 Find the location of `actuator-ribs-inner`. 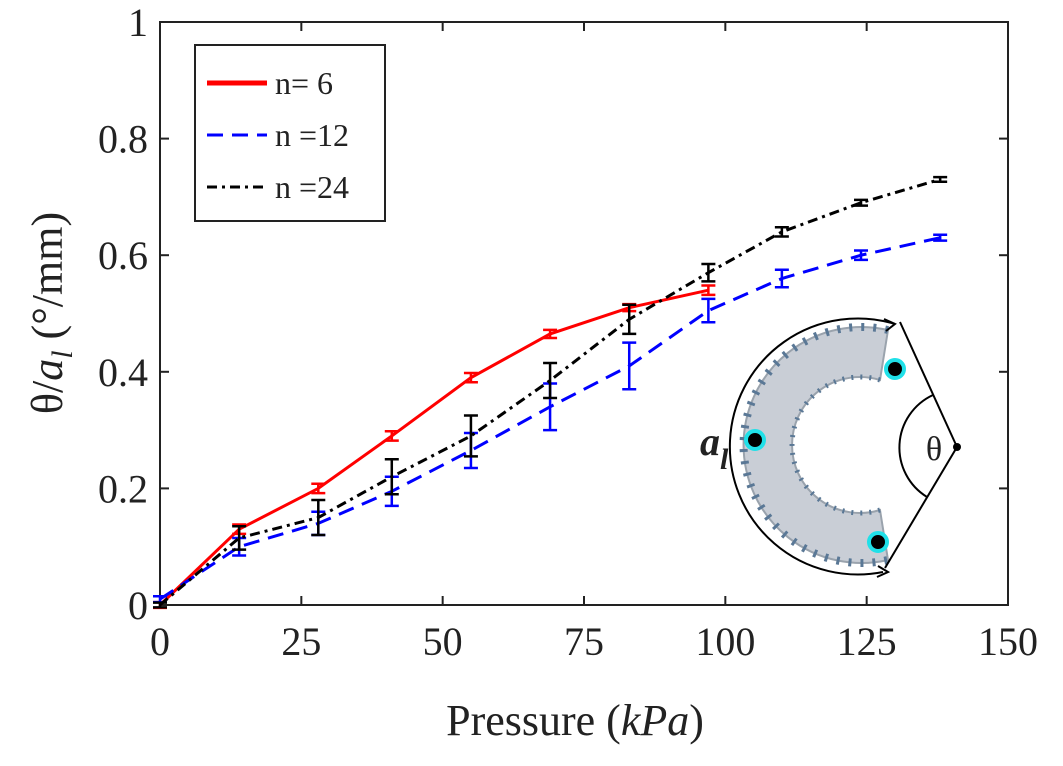

actuator-ribs-inner is located at coordinates (835, 445).